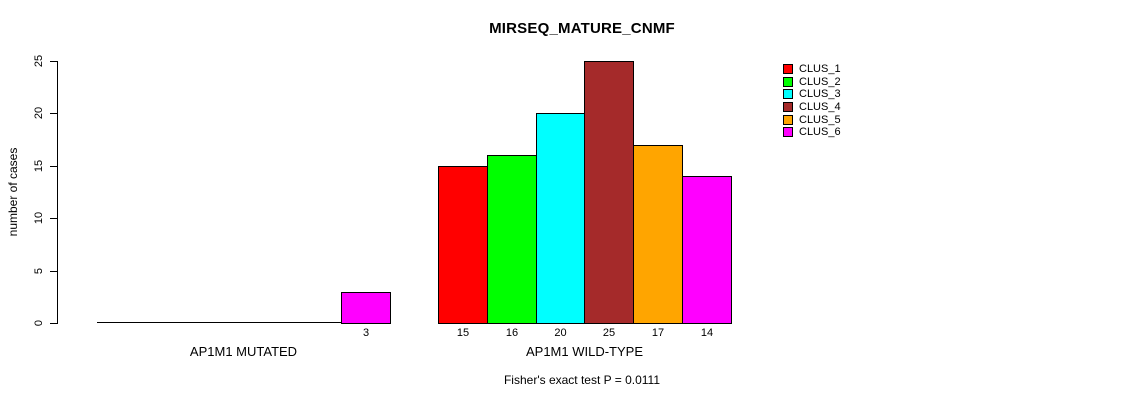 The height and width of the screenshot is (400, 1140). I want to click on y-tick-label: 0, so click(39, 323).